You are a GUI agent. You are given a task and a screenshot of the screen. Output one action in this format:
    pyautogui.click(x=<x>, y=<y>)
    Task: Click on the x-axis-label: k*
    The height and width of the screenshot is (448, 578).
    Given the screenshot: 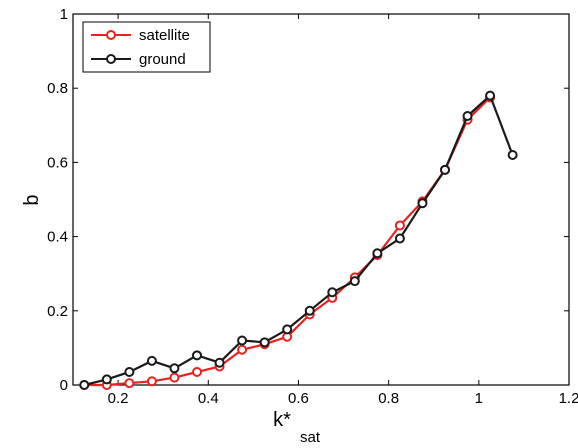 What is the action you would take?
    pyautogui.click(x=282, y=420)
    